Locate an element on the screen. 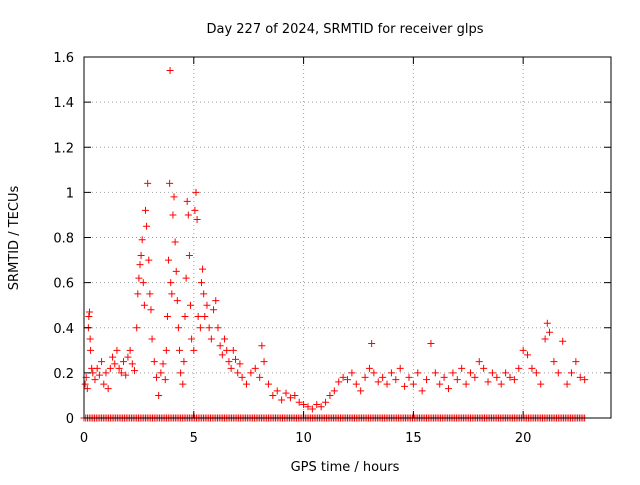 The width and height of the screenshot is (640, 485). y-tick-label: 1 is located at coordinates (70, 193).